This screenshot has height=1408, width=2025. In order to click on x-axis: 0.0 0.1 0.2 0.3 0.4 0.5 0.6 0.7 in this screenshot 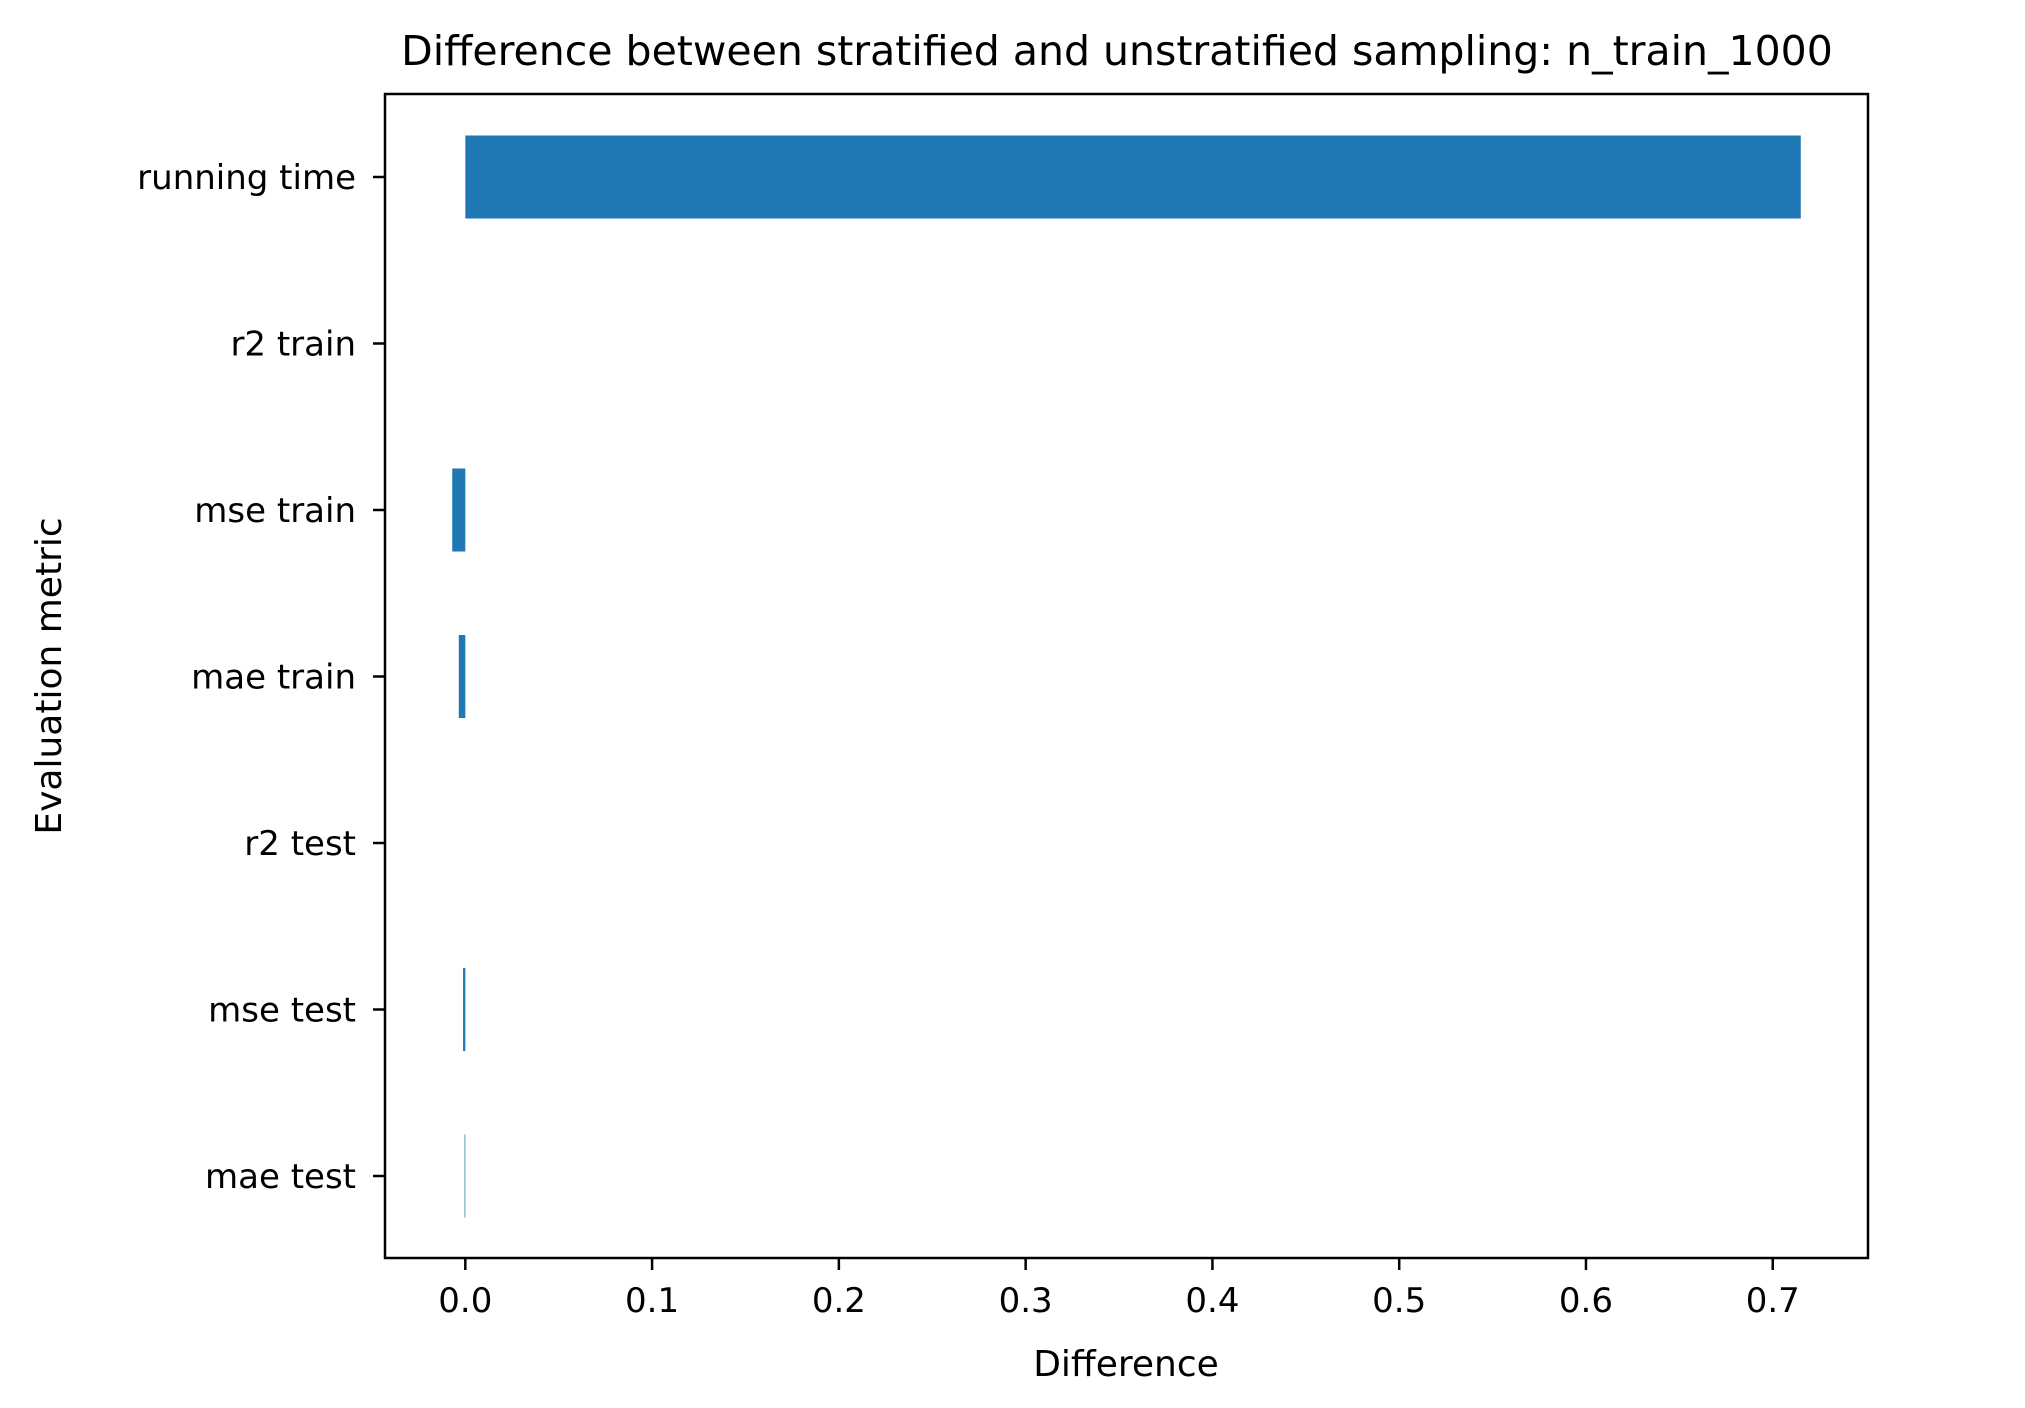, I will do `click(1119, 1289)`.